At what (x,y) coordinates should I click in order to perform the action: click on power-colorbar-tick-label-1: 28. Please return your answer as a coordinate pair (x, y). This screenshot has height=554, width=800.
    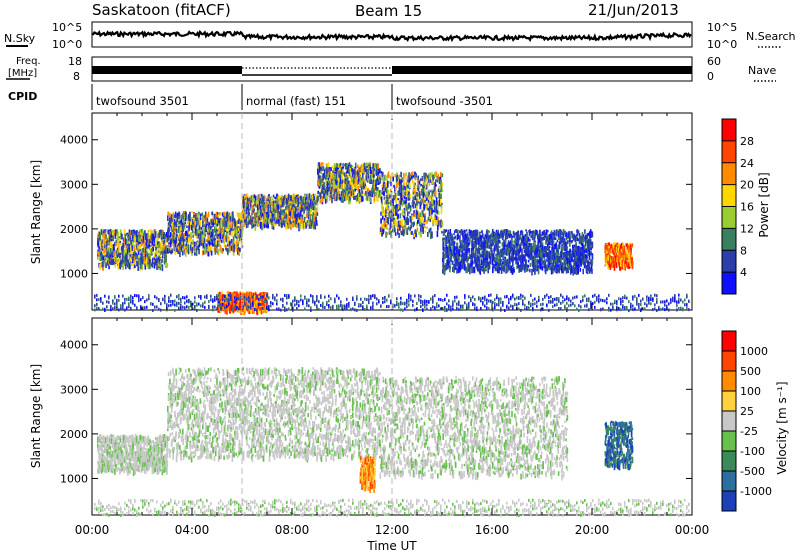
    Looking at the image, I should click on (747, 141).